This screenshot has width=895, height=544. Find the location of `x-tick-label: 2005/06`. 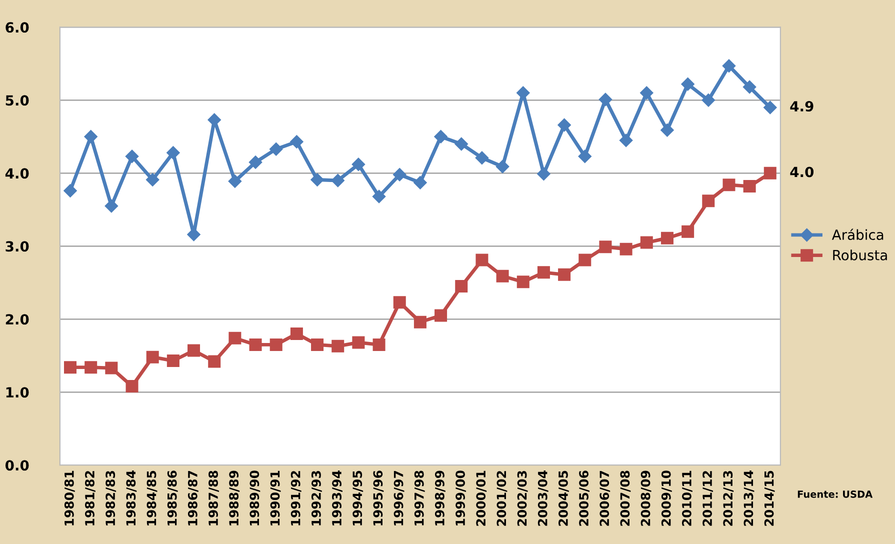

x-tick-label: 2005/06 is located at coordinates (584, 498).